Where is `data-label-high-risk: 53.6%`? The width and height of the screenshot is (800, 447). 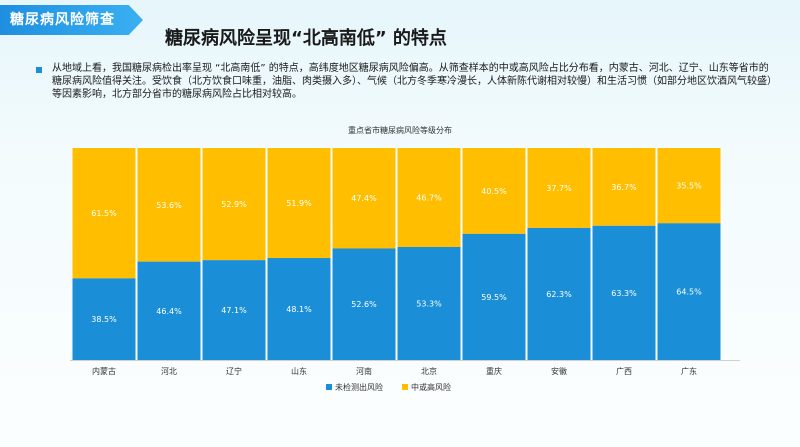
data-label-high-risk: 53.6% is located at coordinates (169, 205).